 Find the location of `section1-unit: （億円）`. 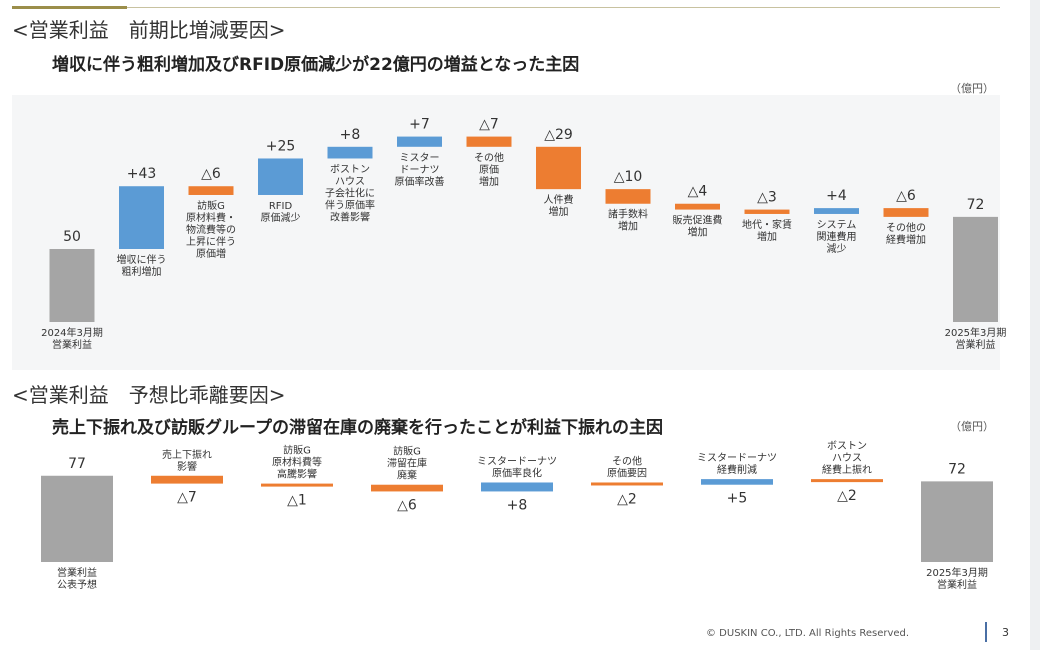

section1-unit: （億円） is located at coordinates (972, 88).